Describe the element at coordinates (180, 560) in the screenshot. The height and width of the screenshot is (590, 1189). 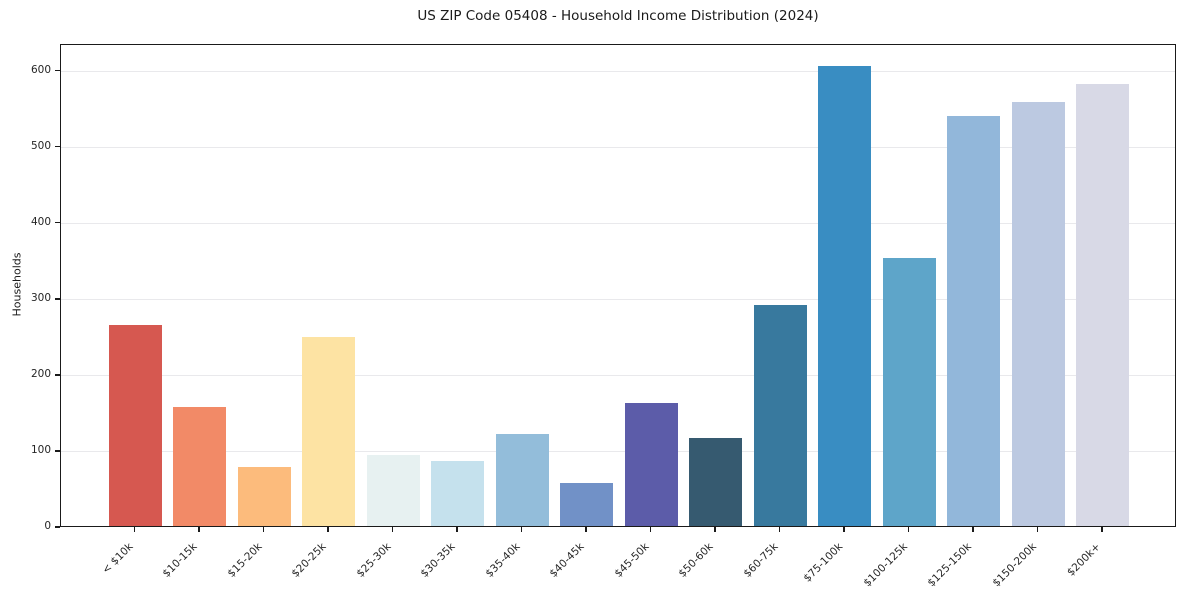
I see `x-tick-label-1: $10-15k` at that location.